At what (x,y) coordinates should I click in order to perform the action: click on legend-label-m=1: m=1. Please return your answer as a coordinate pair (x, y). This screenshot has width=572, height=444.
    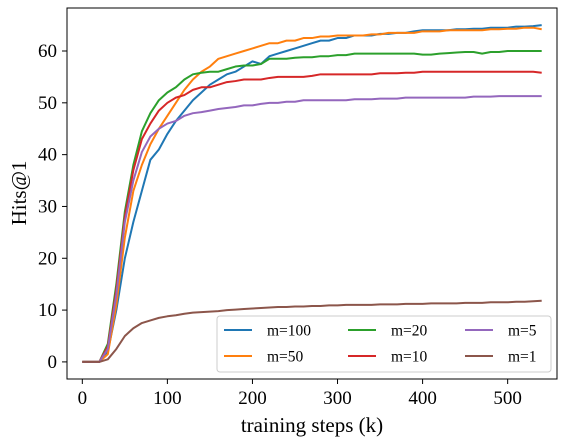
    Looking at the image, I should click on (522, 357).